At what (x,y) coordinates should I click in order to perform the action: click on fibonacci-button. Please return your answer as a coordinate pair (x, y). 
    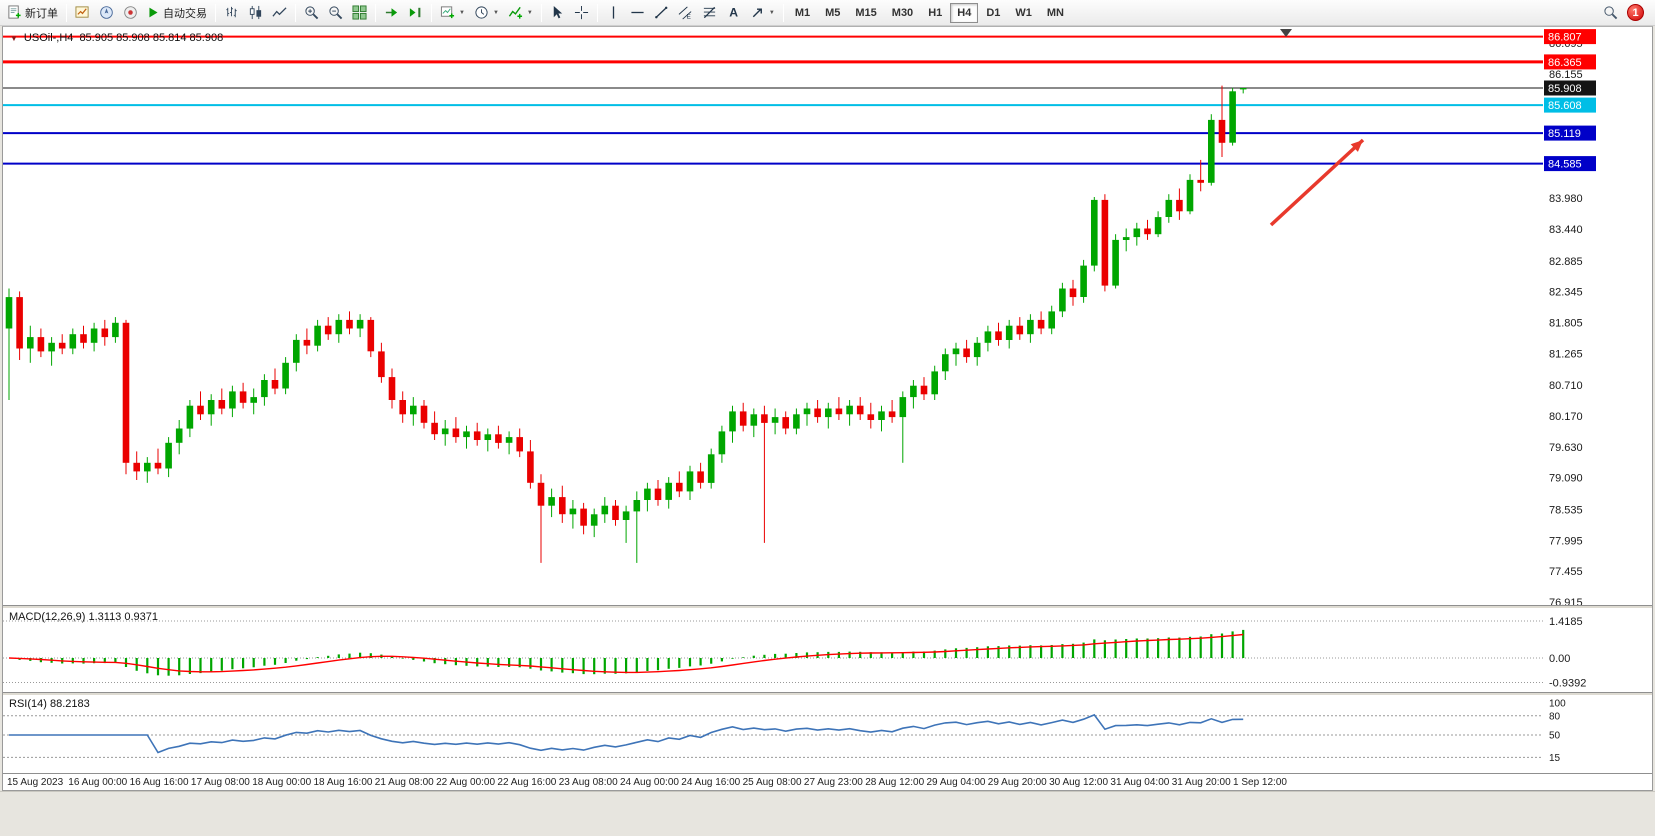
    Looking at the image, I should click on (709, 13).